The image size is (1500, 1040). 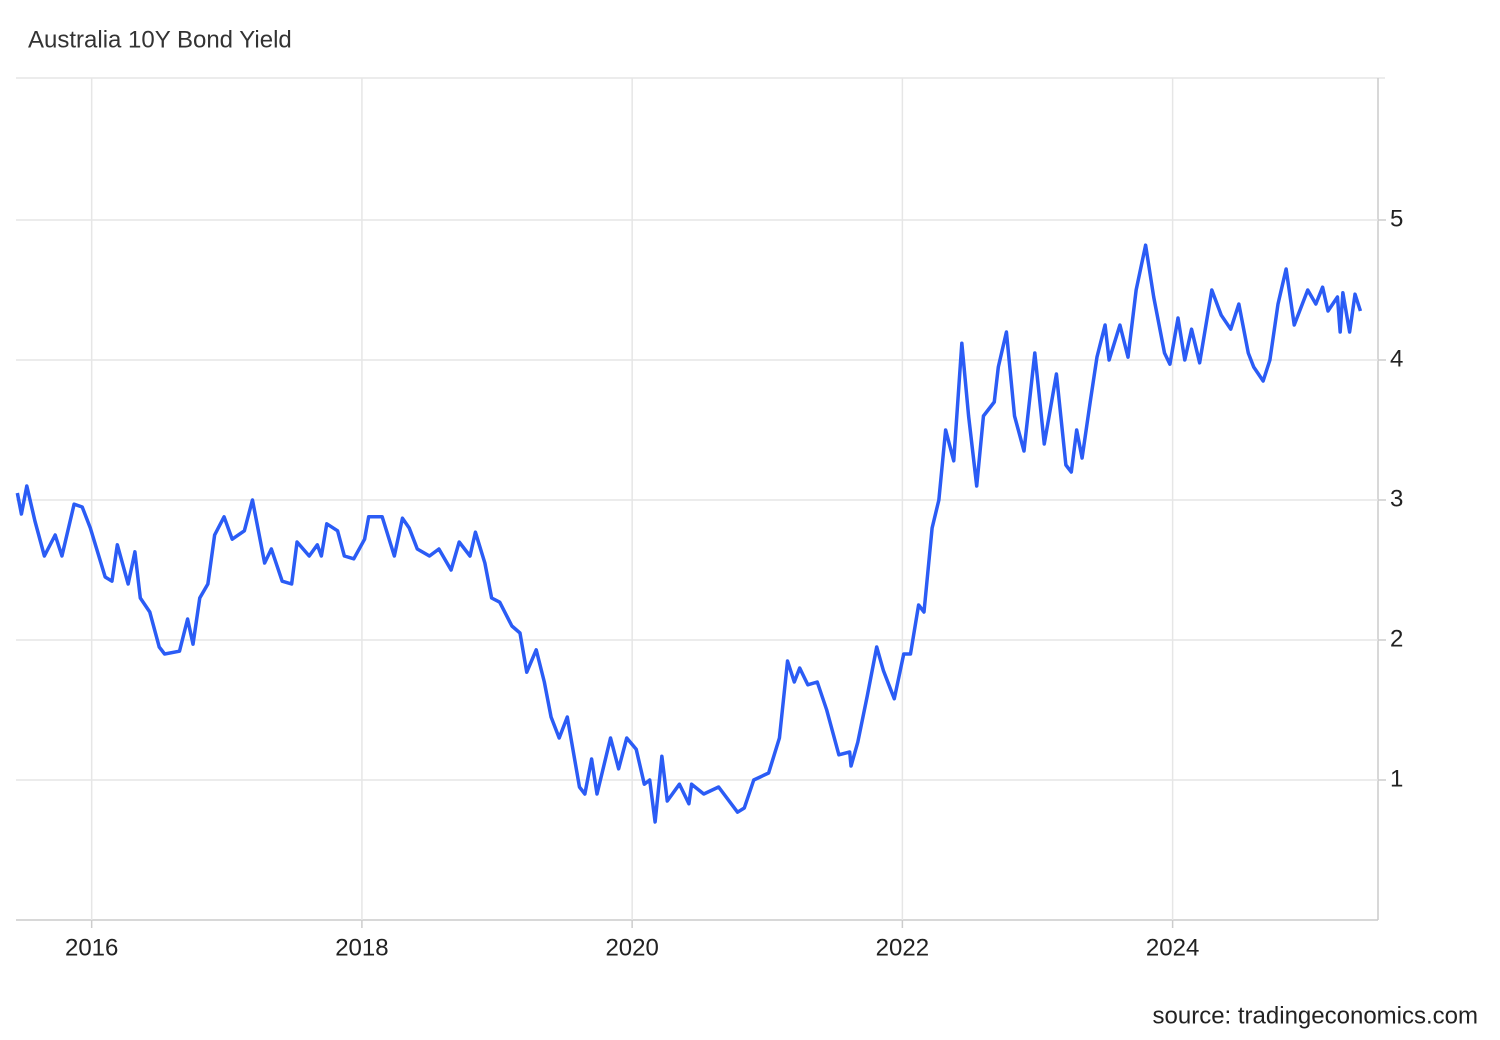 I want to click on y-tick-label: 2, so click(x=1396, y=638).